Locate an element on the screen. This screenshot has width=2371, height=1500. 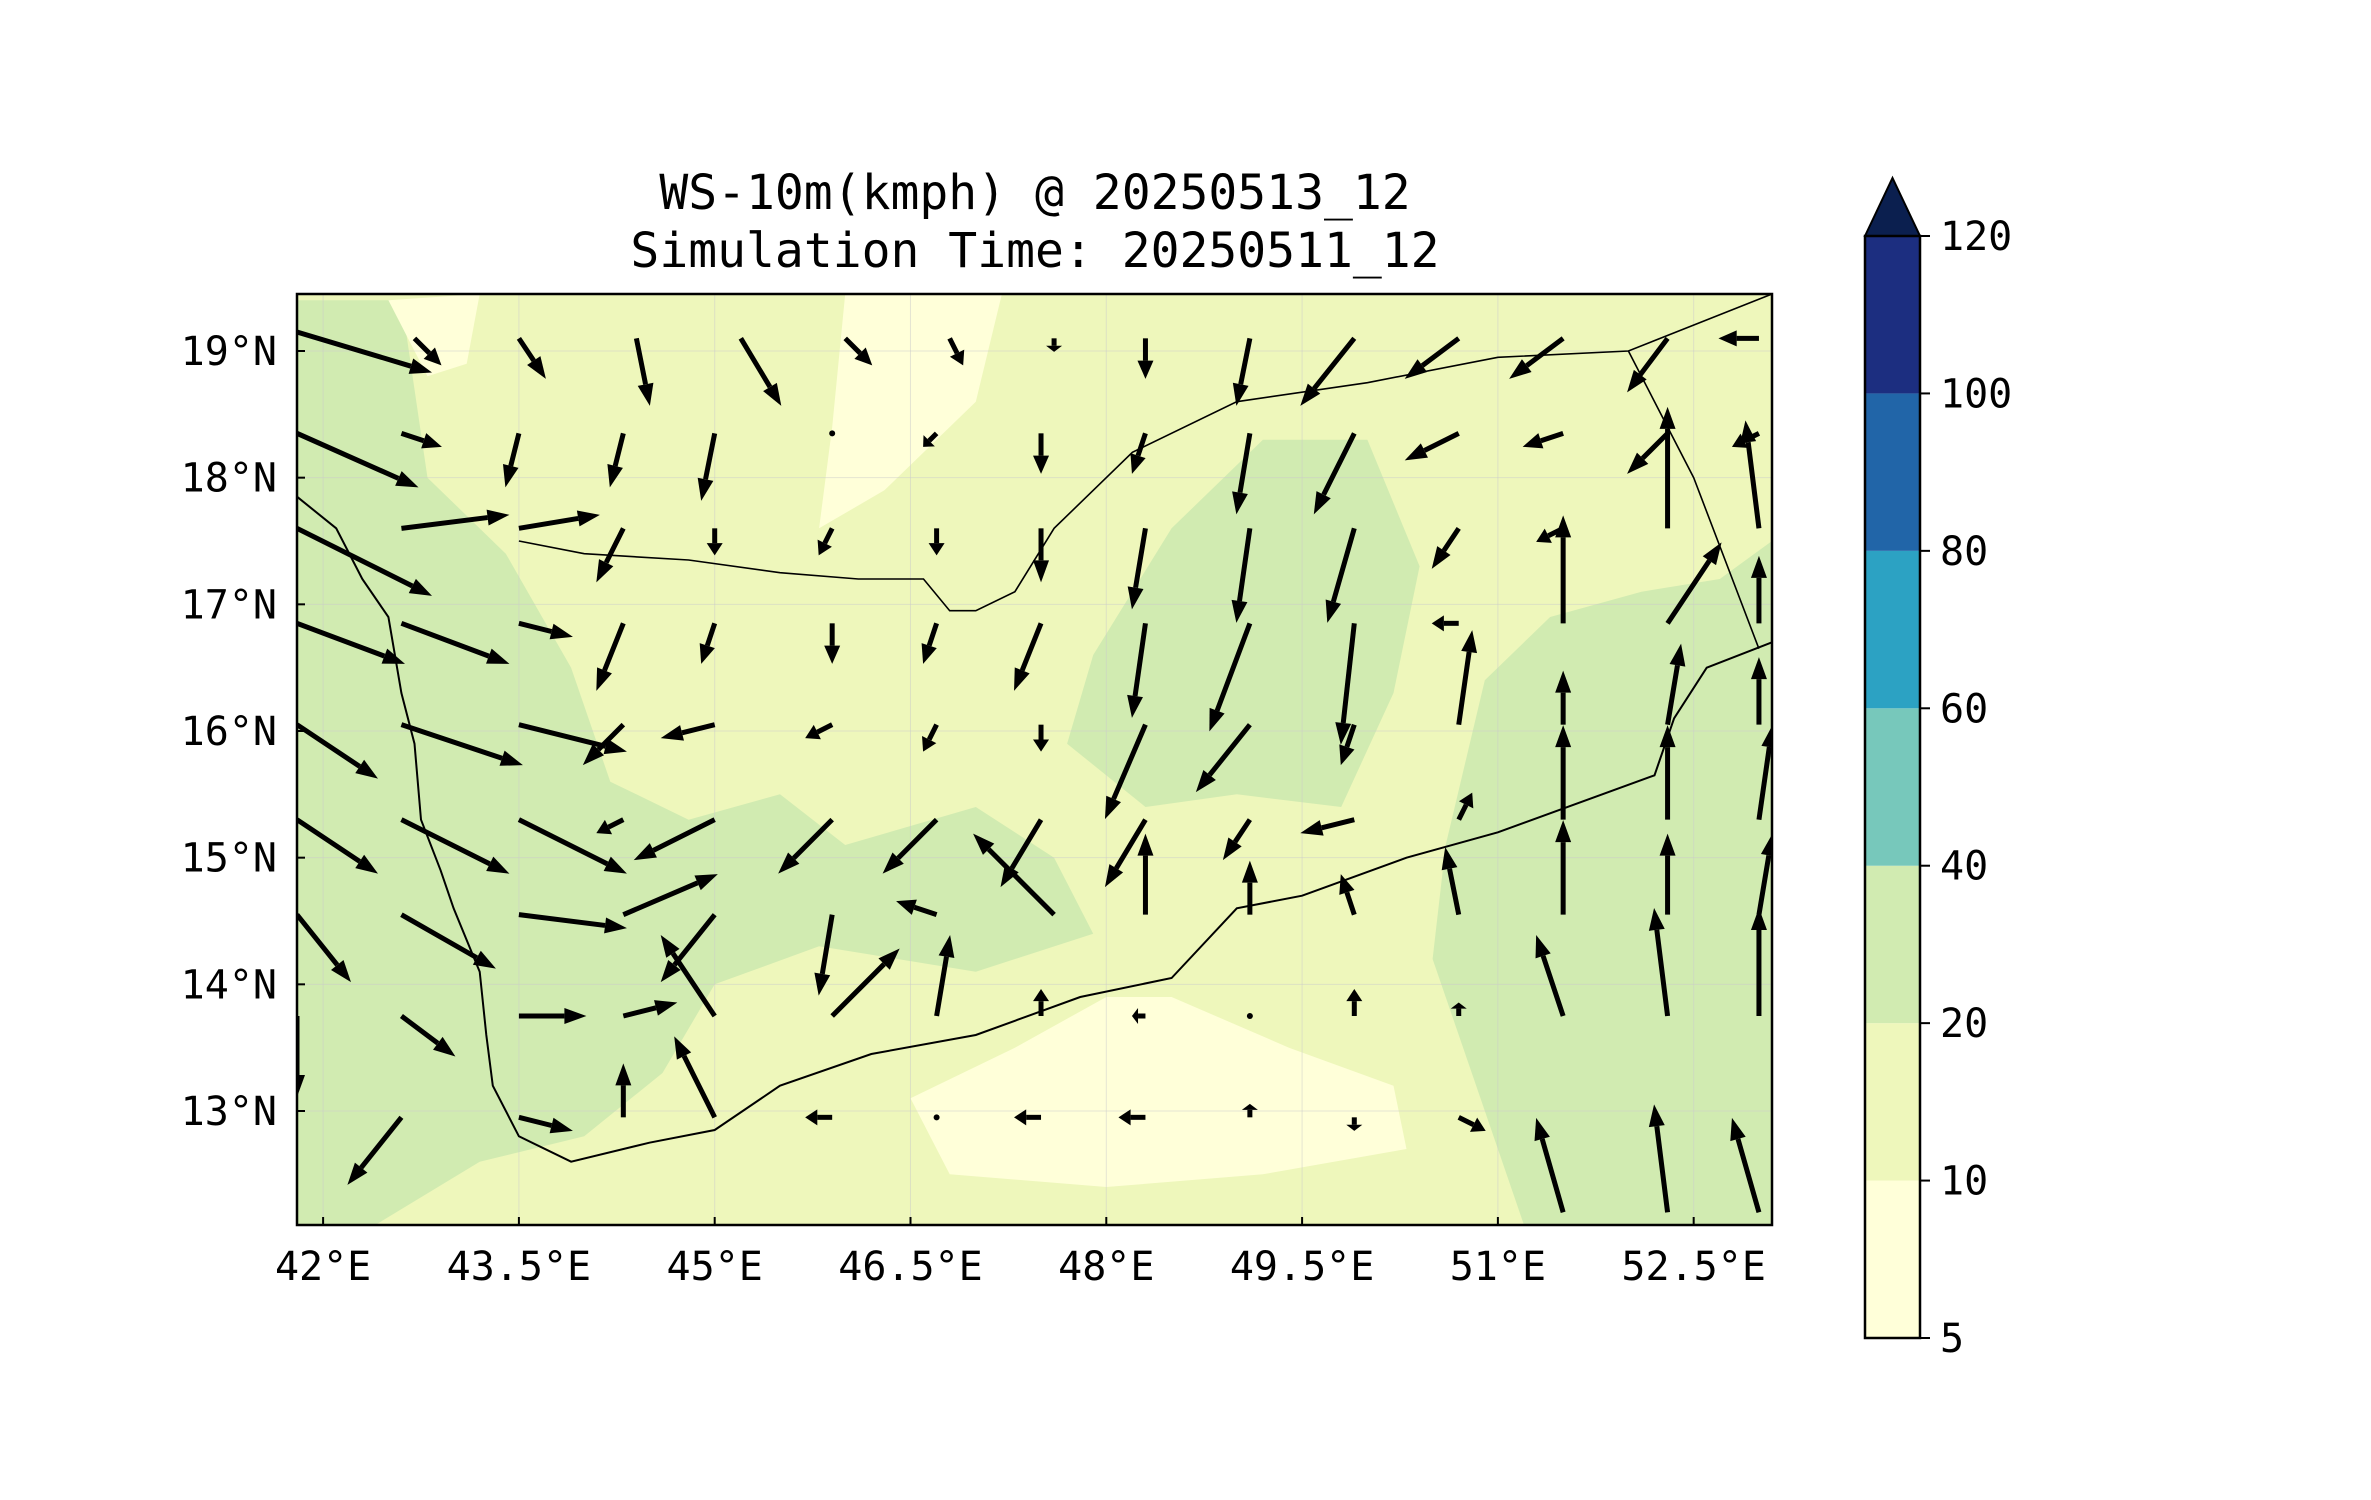
colorbar-ticks: 5 10 20 40 60 80 100 120 is located at coordinates (1966, 788).